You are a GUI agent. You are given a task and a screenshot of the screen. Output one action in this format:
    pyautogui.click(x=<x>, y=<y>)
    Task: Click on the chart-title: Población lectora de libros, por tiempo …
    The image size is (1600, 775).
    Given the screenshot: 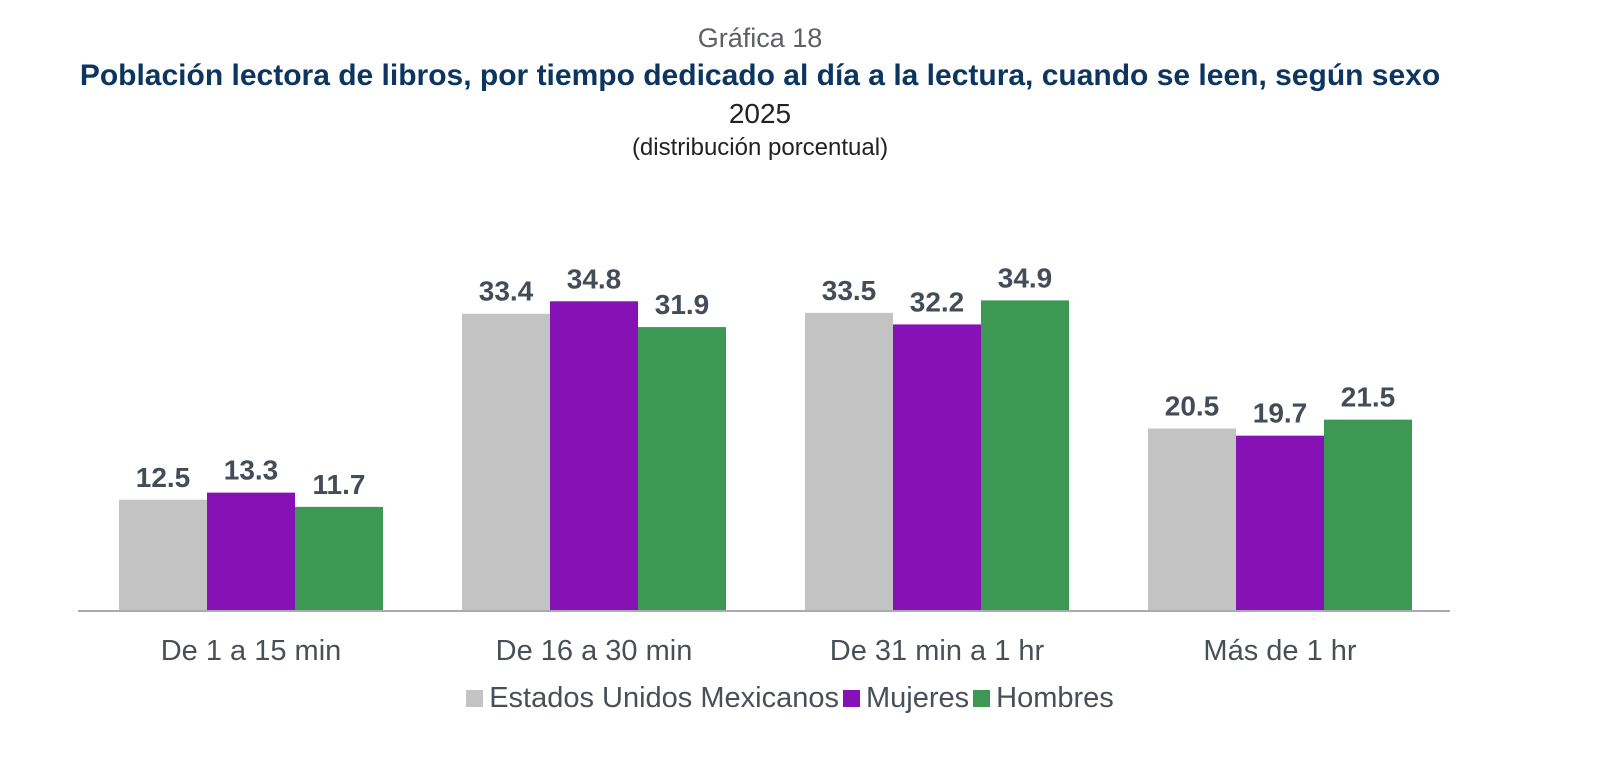 What is the action you would take?
    pyautogui.click(x=760, y=75)
    